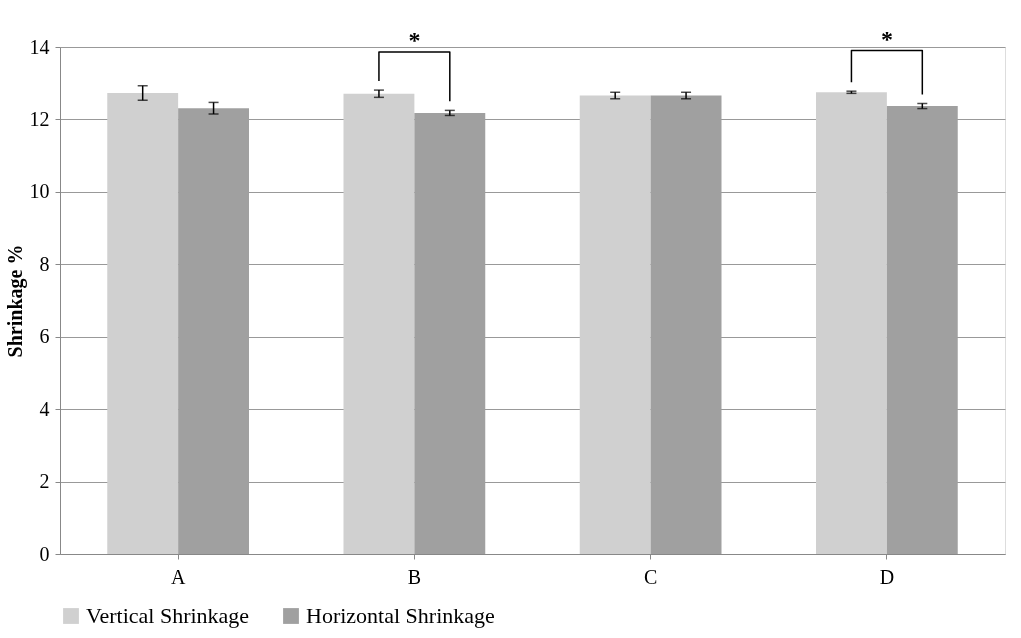  I want to click on y-tick-label: 8, so click(44, 263).